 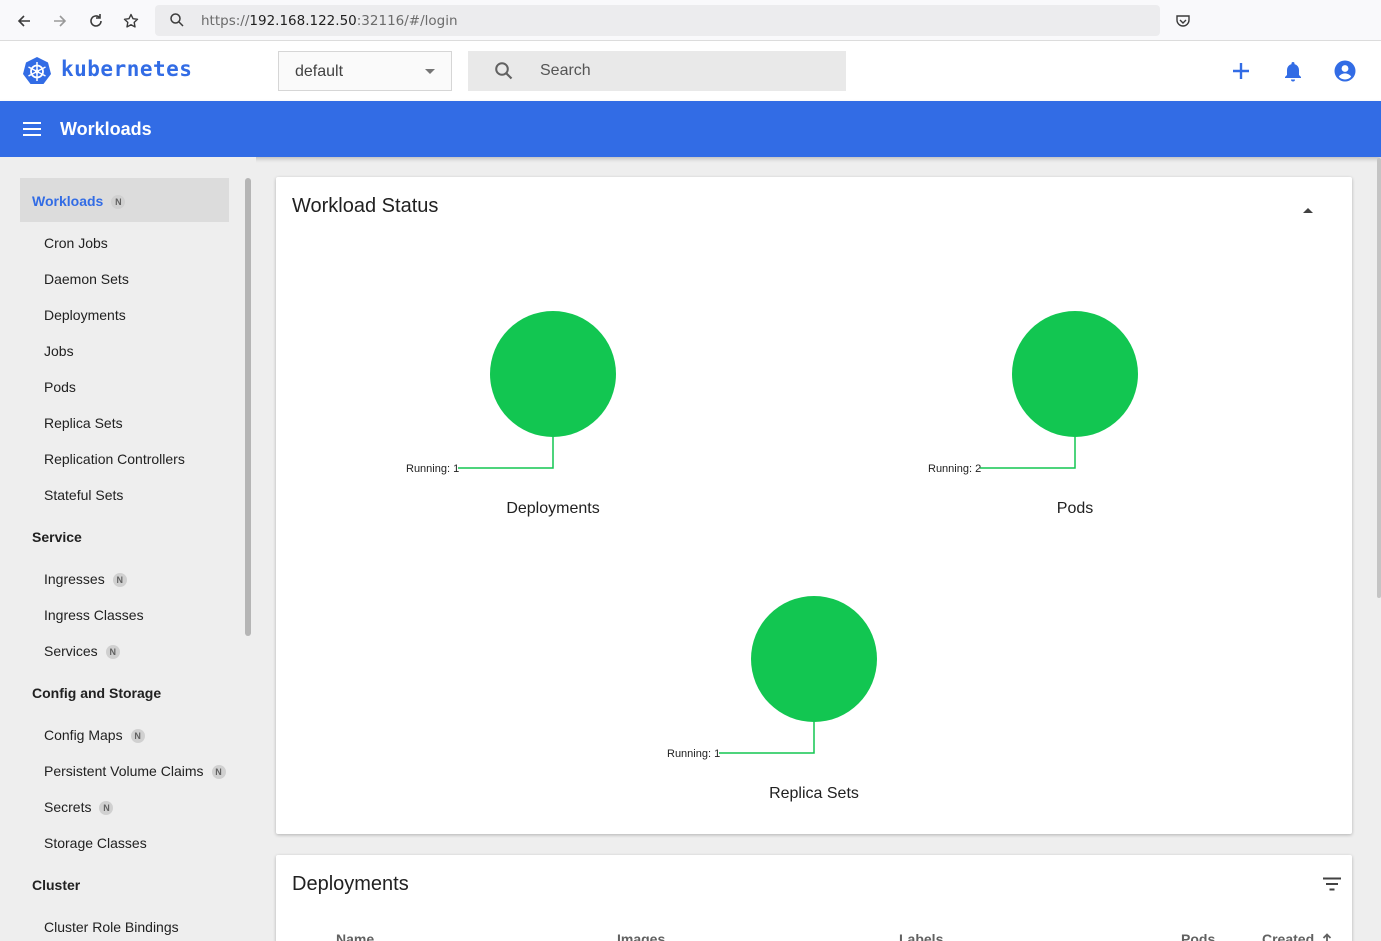 I want to click on sort-ascending-icon, so click(x=1327, y=937).